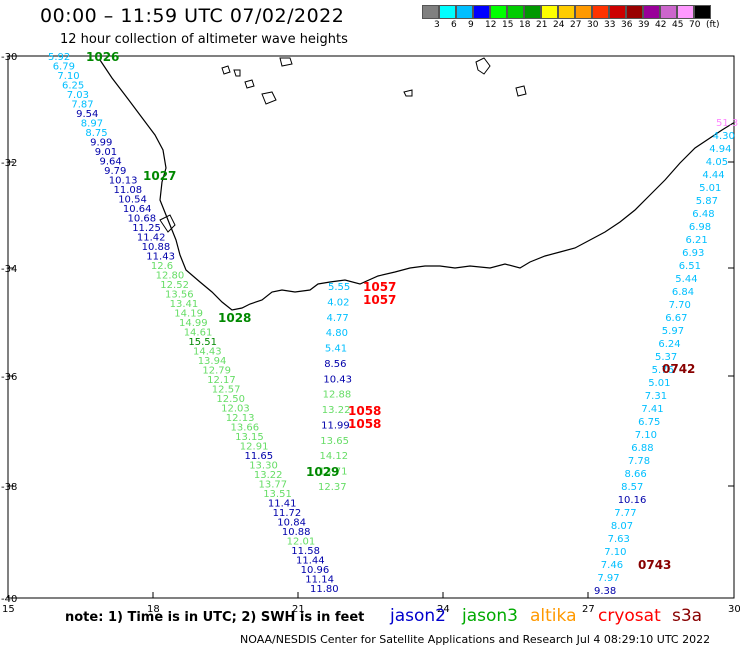 This screenshot has height=650, width=740. Describe the element at coordinates (619, 539) in the screenshot. I see `wave-height-value: 7.63` at that location.